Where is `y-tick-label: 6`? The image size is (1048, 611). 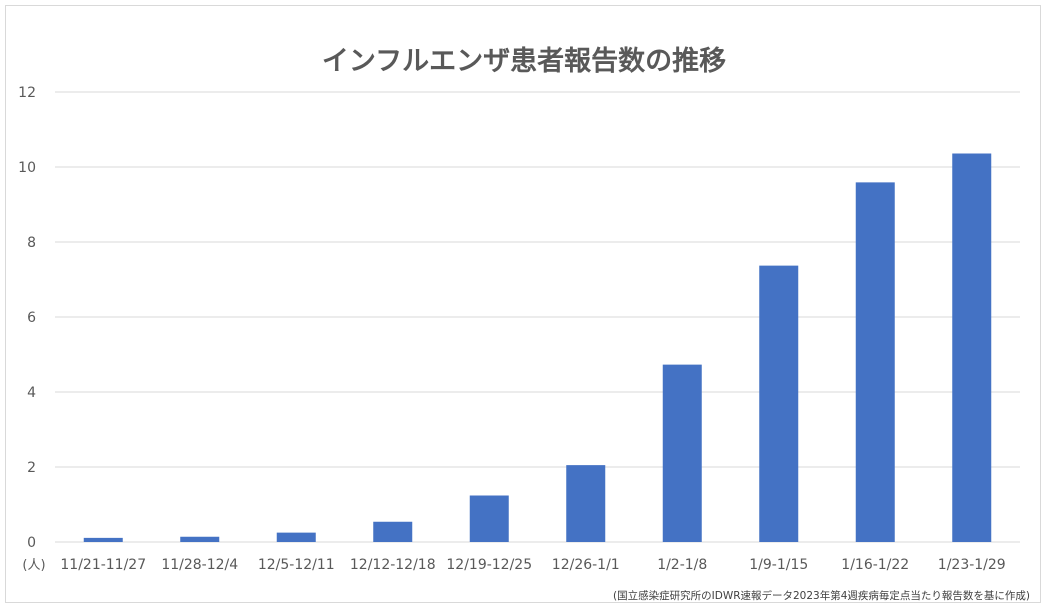 y-tick-label: 6 is located at coordinates (31, 318).